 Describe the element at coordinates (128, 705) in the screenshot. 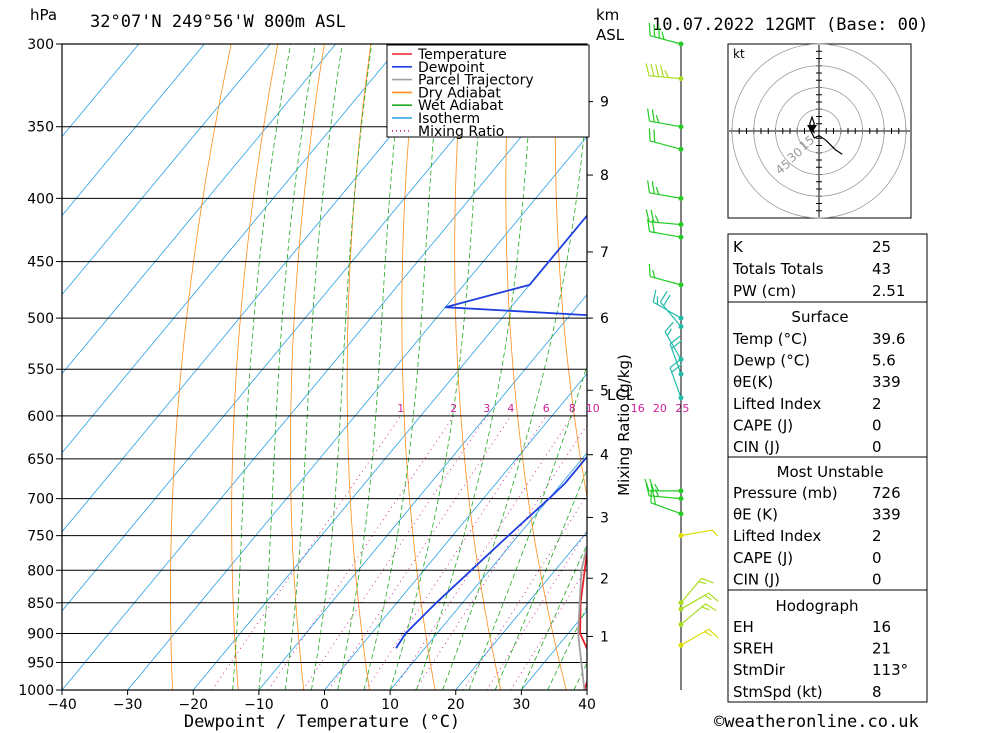

I see `x-tick-label: −30` at that location.